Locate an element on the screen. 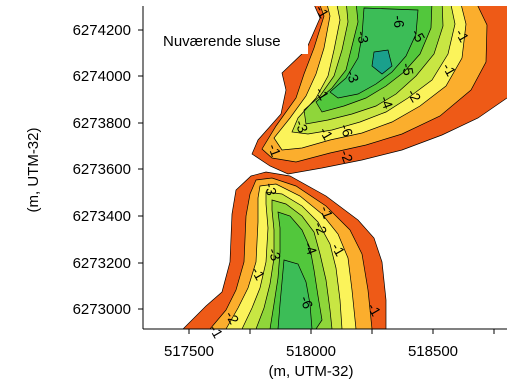  contour-label: -5 is located at coordinates (408, 69).